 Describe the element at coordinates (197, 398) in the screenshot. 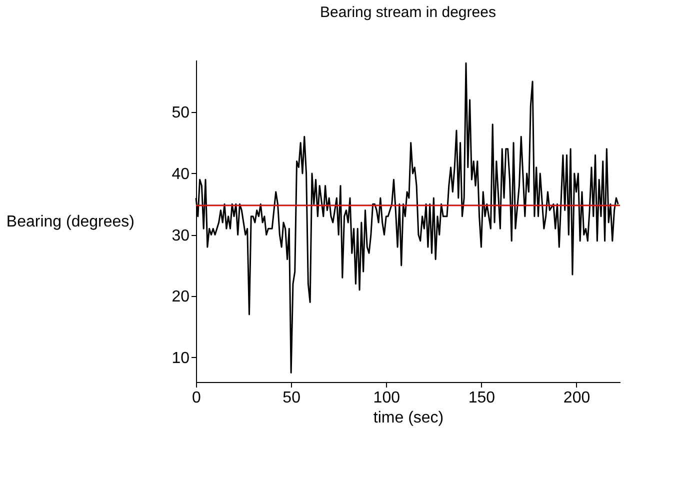

I see `x-tick-label: 0` at that location.